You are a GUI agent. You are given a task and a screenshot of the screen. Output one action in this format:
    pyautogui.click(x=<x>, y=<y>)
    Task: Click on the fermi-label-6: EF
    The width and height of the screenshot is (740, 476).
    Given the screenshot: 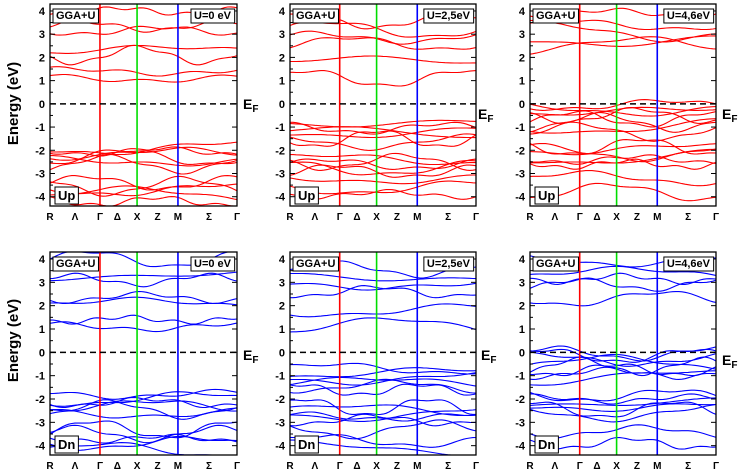 What is the action you would take?
    pyautogui.click(x=730, y=361)
    